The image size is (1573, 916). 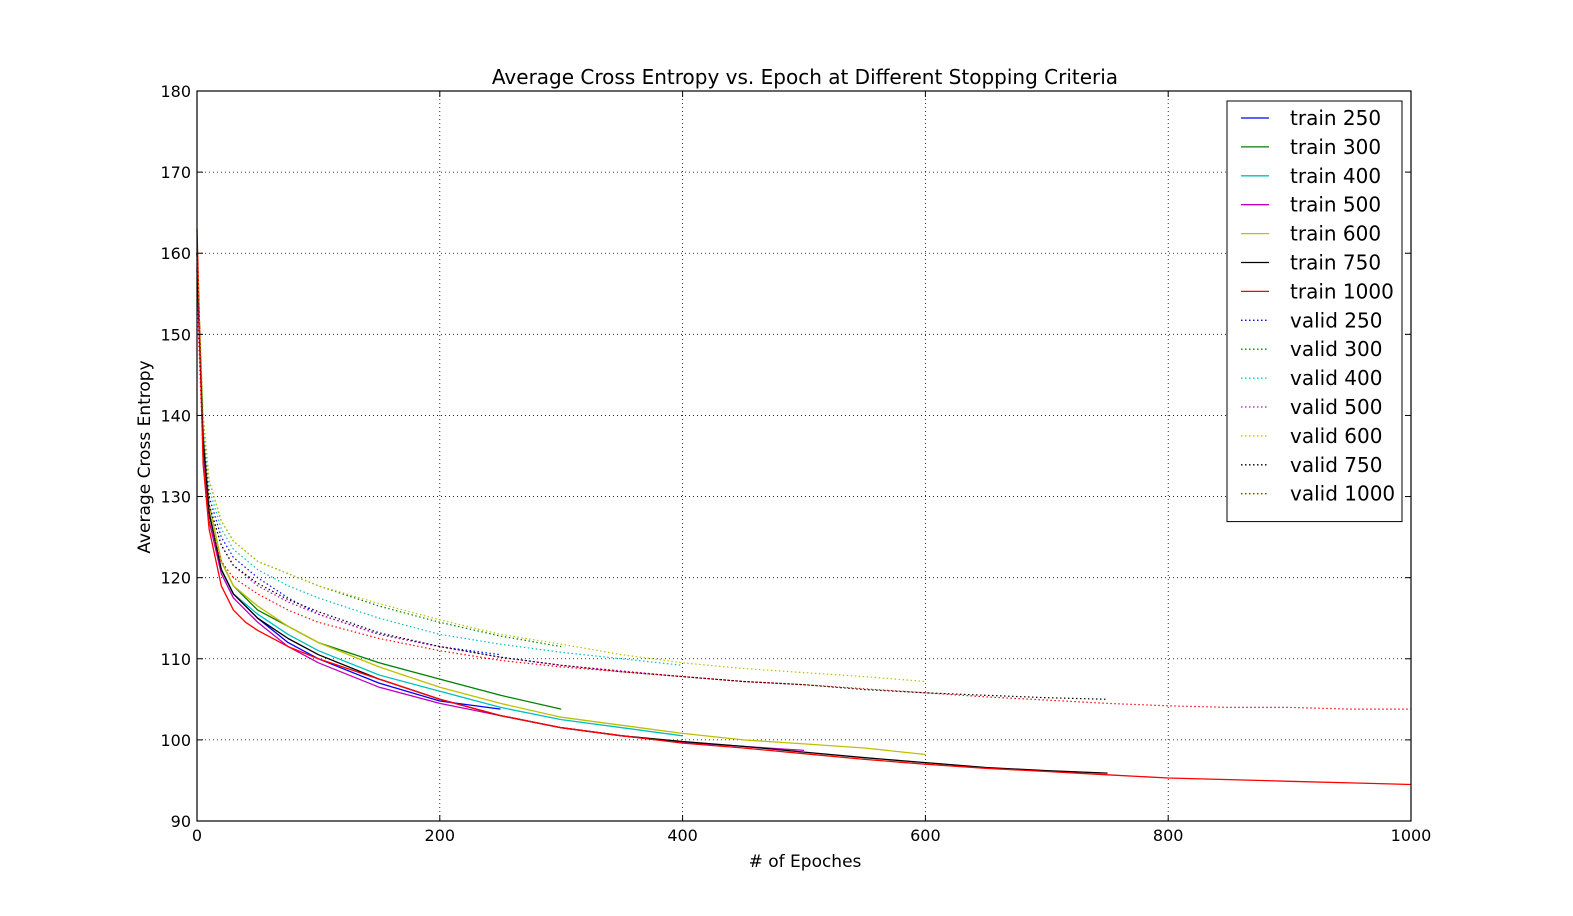 I want to click on y-tick-label: 130, so click(x=175, y=497).